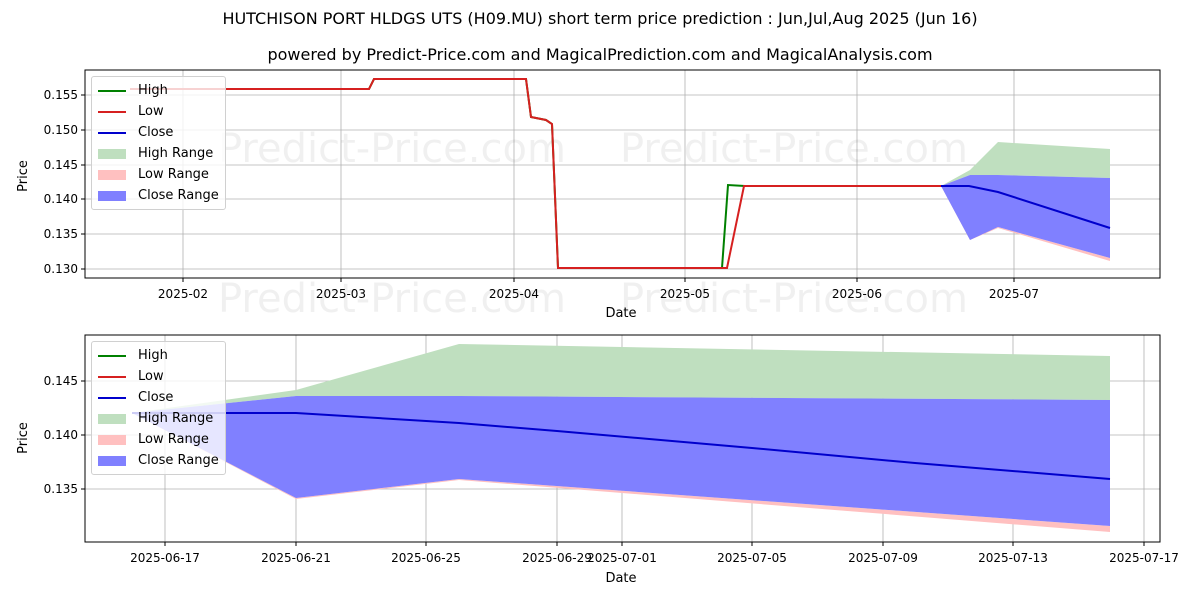 The image size is (1200, 600). What do you see at coordinates (685, 294) in the screenshot?
I see `x-tick-label: 2025-05` at bounding box center [685, 294].